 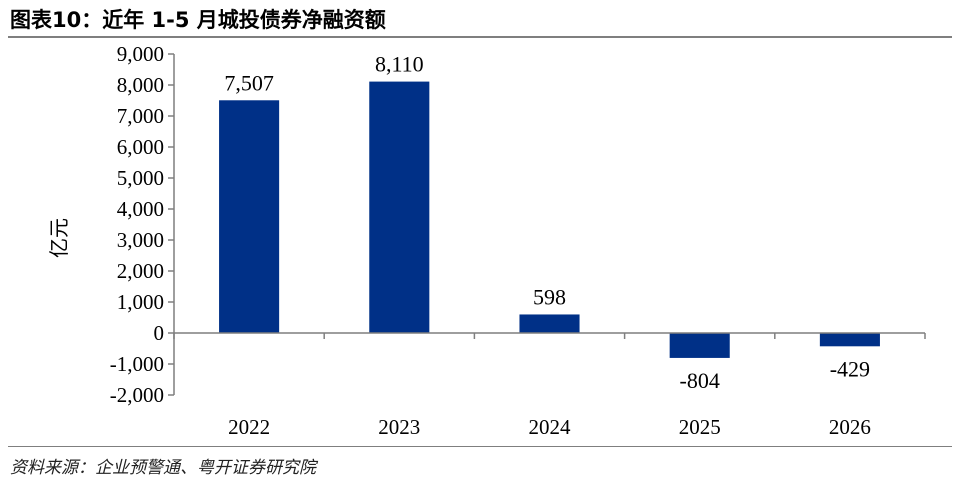 What do you see at coordinates (140, 209) in the screenshot?
I see `y-tick-label: 4,000` at bounding box center [140, 209].